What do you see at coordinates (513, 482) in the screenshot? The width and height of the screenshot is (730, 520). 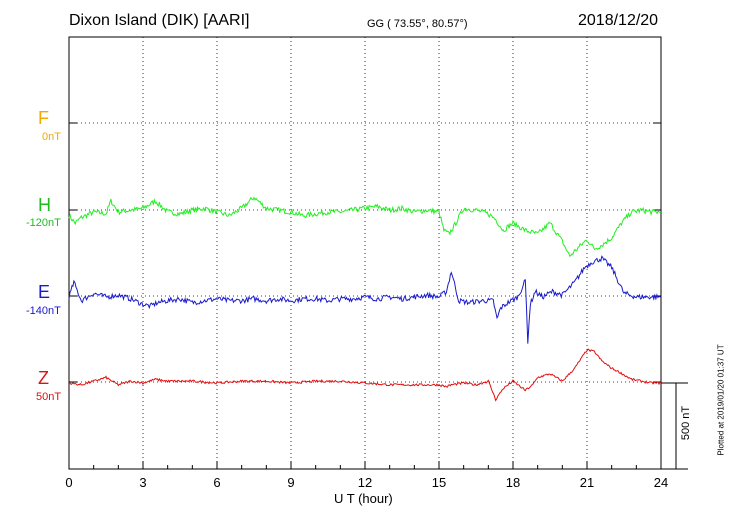 I see `x-tick-label: 18` at bounding box center [513, 482].